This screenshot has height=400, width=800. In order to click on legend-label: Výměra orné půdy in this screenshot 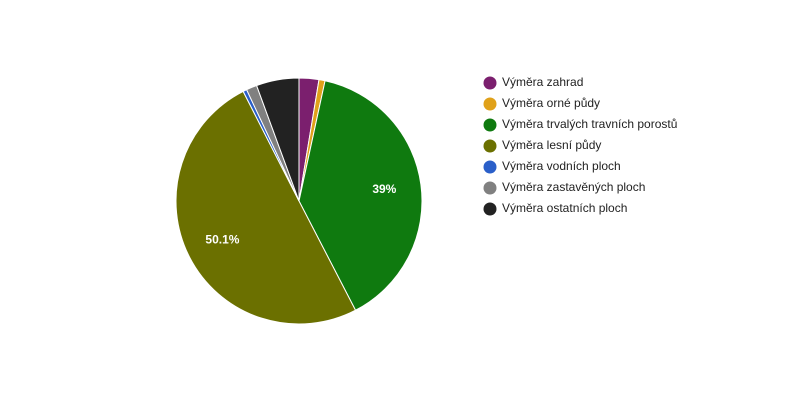, I will do `click(551, 103)`.